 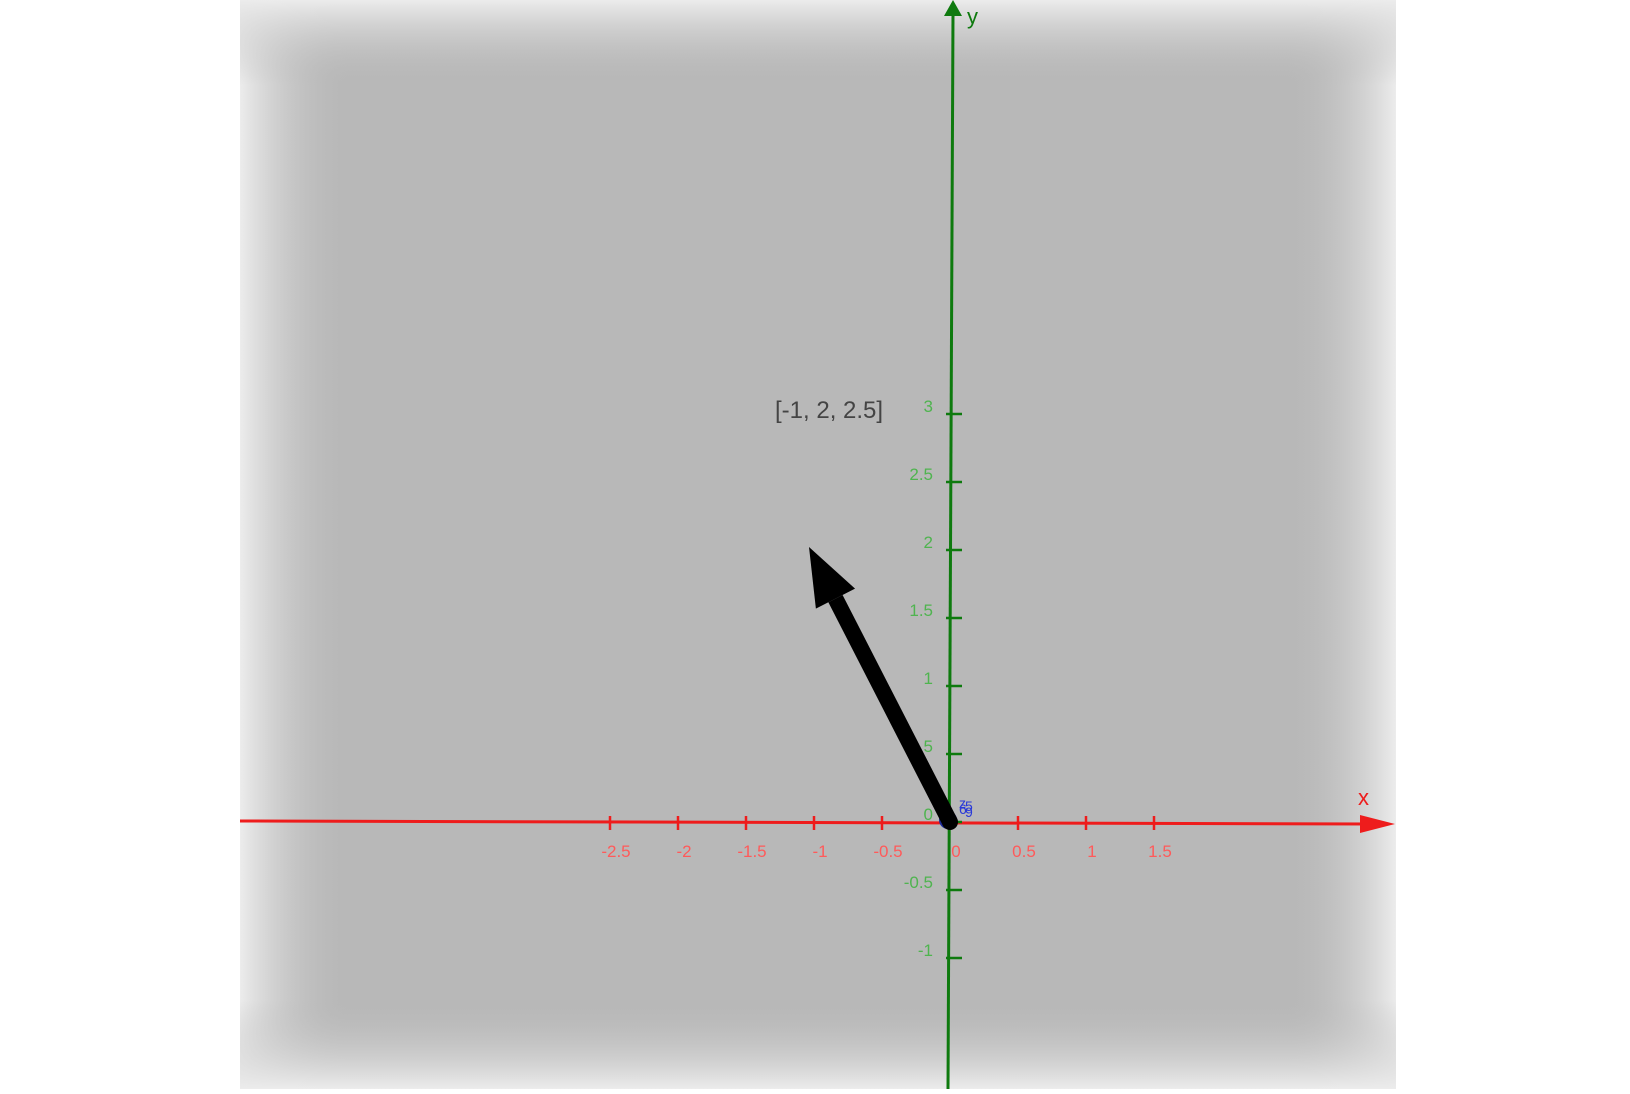 I want to click on origin-marker-label: 6, so click(x=963, y=809).